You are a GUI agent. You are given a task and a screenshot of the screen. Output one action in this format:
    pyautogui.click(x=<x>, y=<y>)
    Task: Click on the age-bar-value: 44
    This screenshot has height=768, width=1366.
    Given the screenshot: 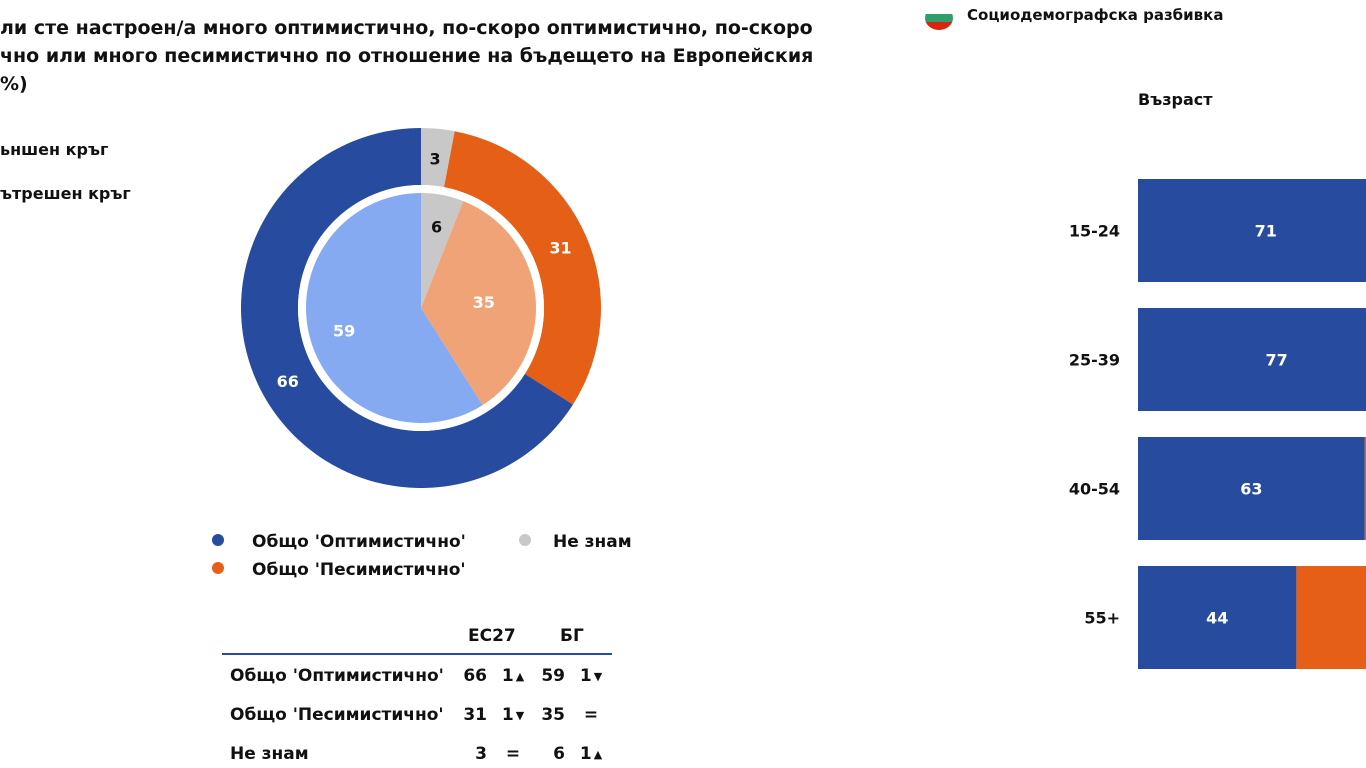 What is the action you would take?
    pyautogui.click(x=1217, y=618)
    